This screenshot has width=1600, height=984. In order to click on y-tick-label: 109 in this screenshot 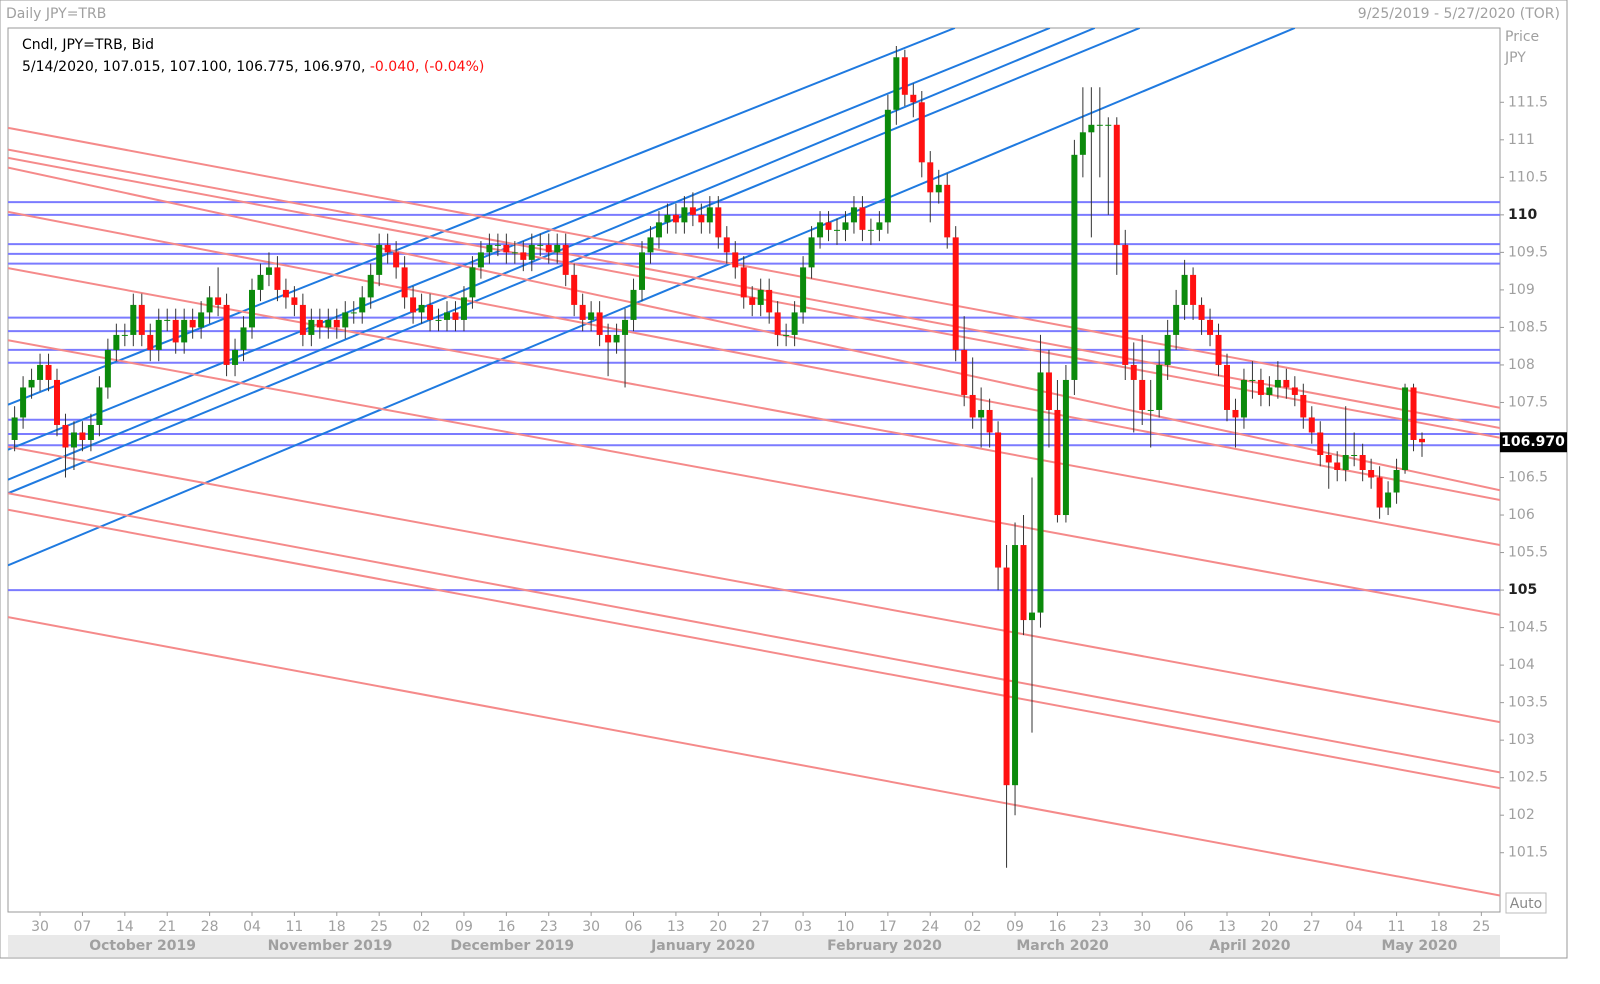, I will do `click(1521, 290)`.